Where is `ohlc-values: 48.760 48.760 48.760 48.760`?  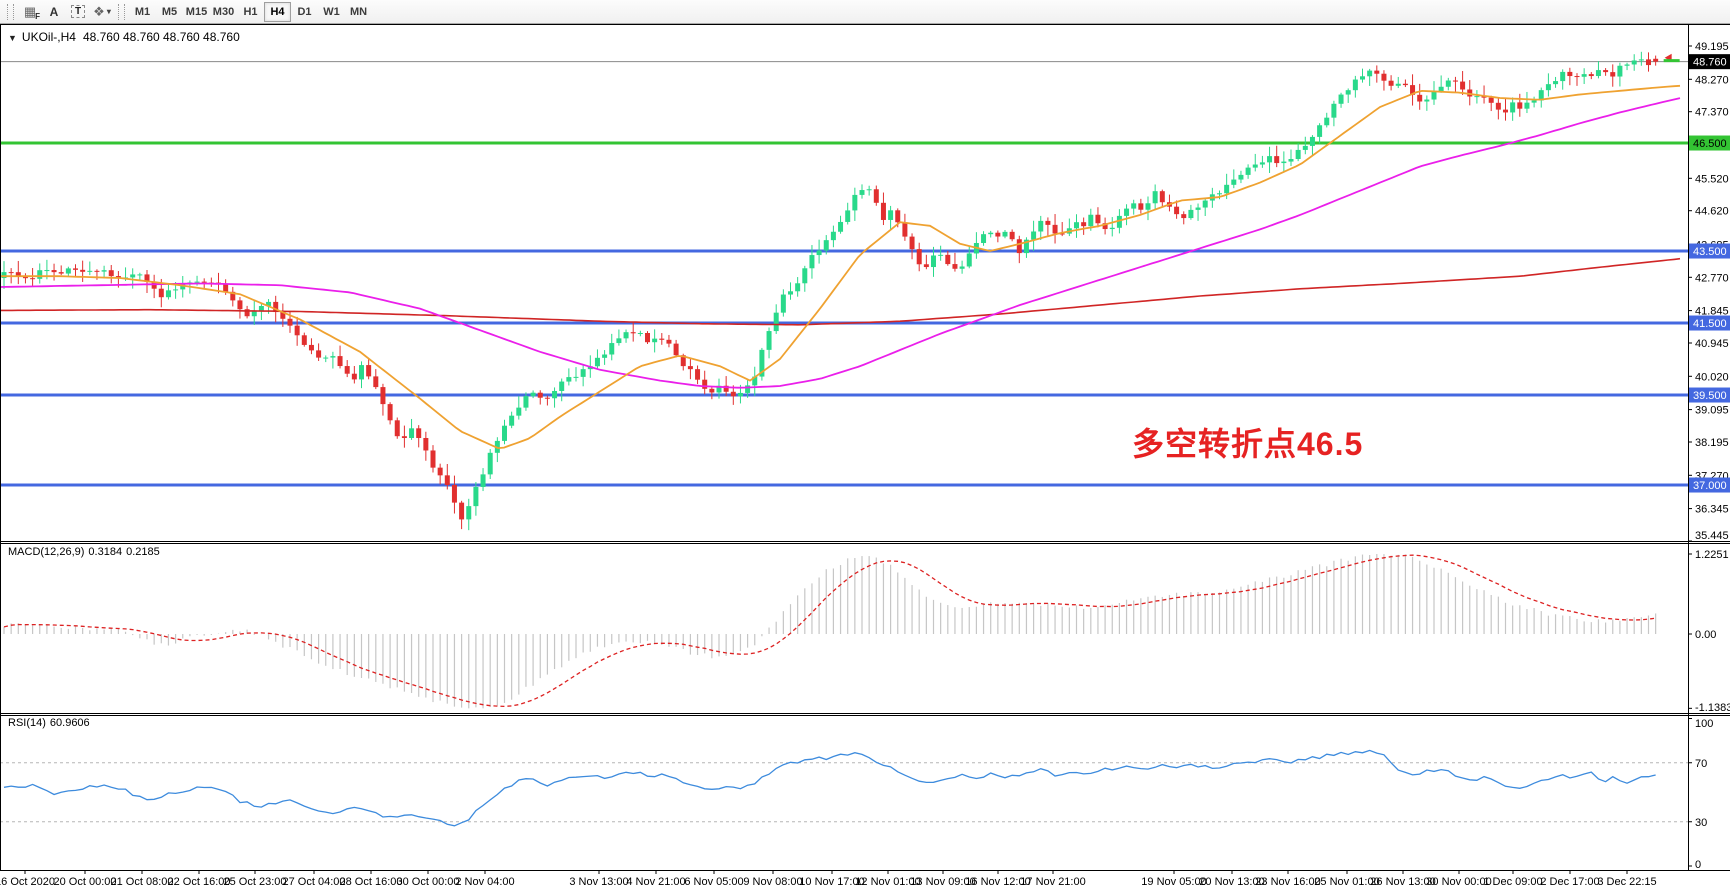
ohlc-values: 48.760 48.760 48.760 48.760 is located at coordinates (161, 37).